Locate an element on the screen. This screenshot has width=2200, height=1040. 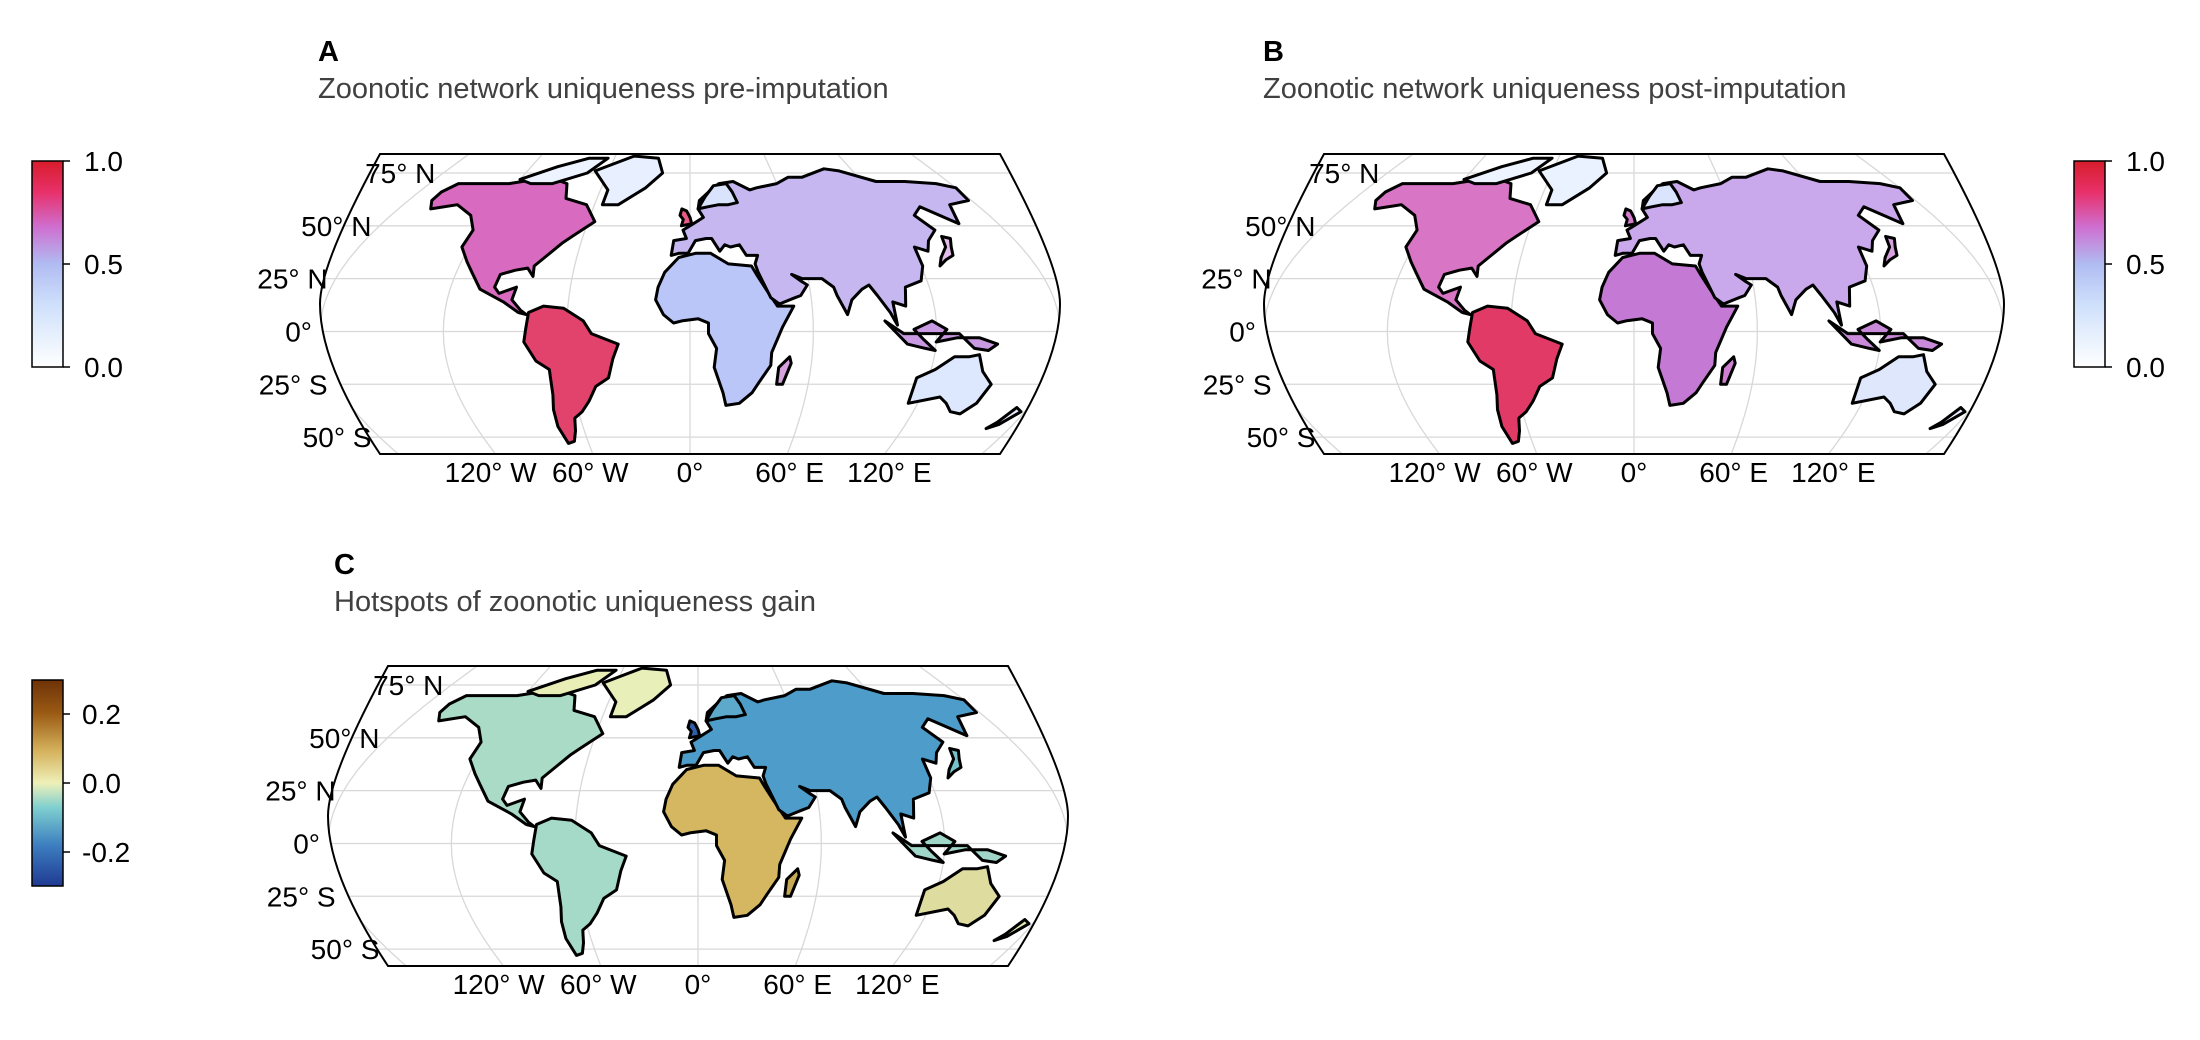
panel-letter: B is located at coordinates (1273, 52).